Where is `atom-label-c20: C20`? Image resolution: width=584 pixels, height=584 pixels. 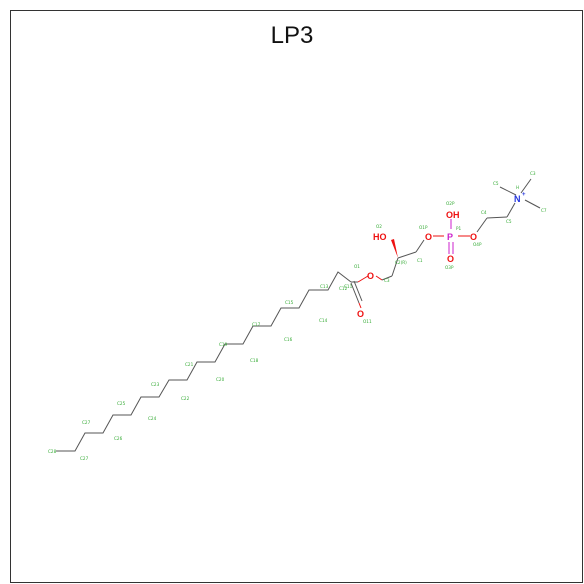
atom-label-c20: C20 is located at coordinates (220, 379).